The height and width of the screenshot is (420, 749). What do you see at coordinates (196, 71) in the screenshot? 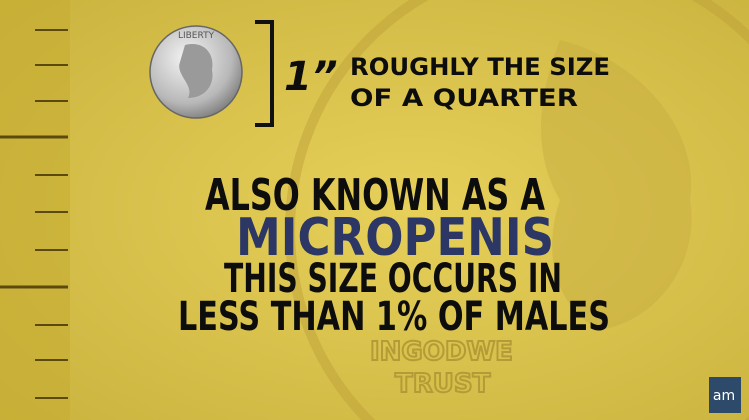
I see `quarter-portrait` at bounding box center [196, 71].